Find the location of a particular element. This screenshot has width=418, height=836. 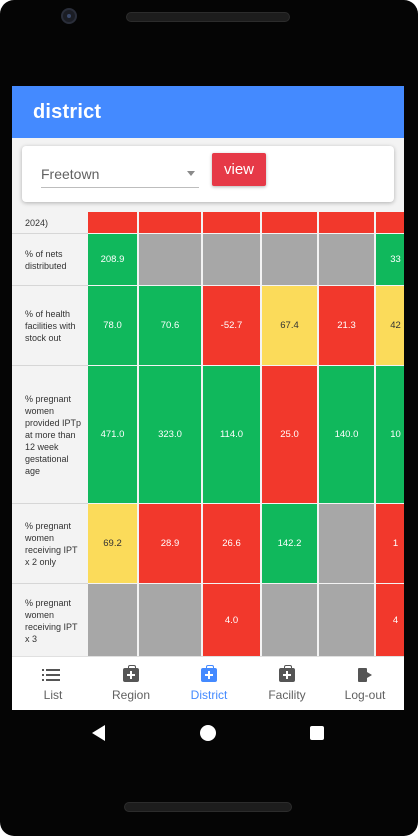

camera-icon is located at coordinates (69, 16).